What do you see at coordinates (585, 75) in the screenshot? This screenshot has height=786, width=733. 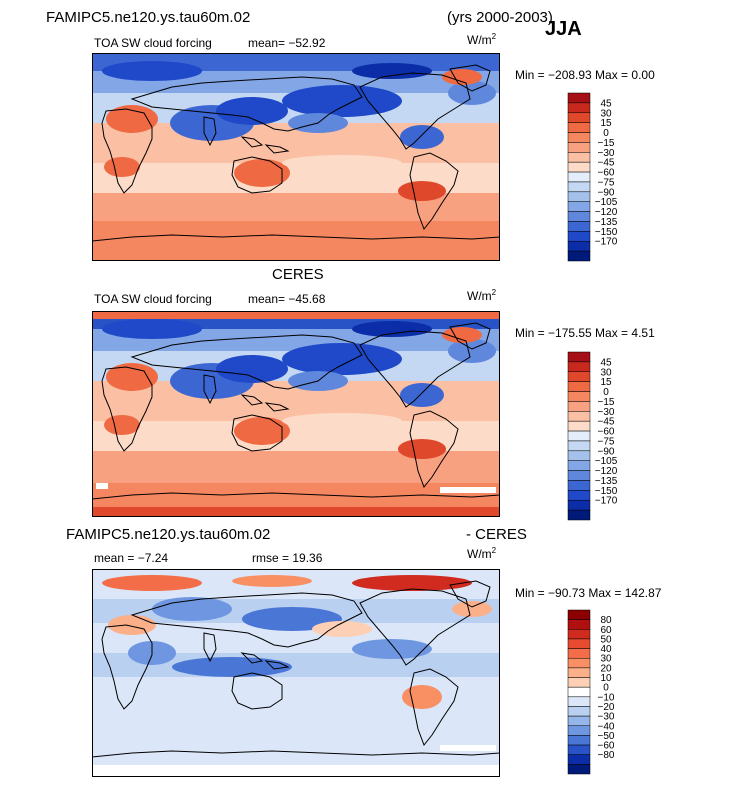 I see `panel1-minmax: Min = −208.93 Max = 0.00` at bounding box center [585, 75].